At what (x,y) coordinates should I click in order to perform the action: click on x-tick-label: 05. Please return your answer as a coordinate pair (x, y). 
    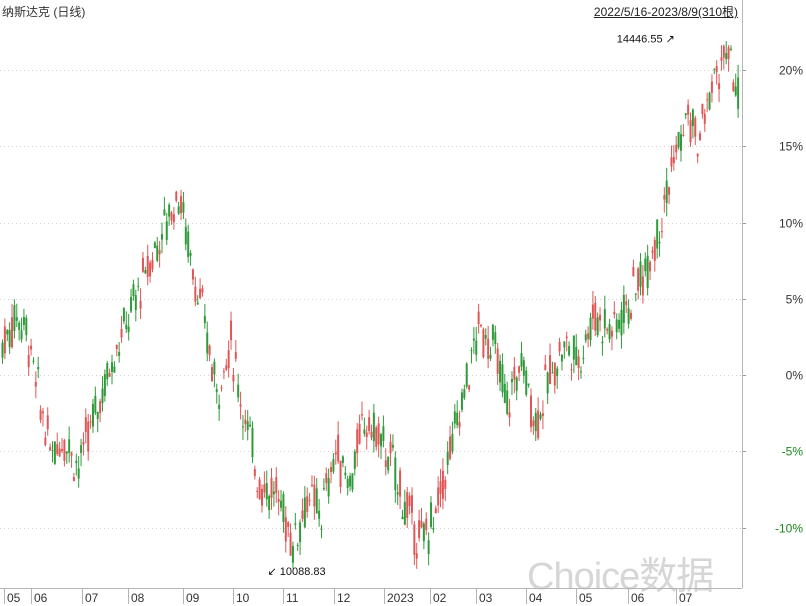
    Looking at the image, I should click on (586, 598).